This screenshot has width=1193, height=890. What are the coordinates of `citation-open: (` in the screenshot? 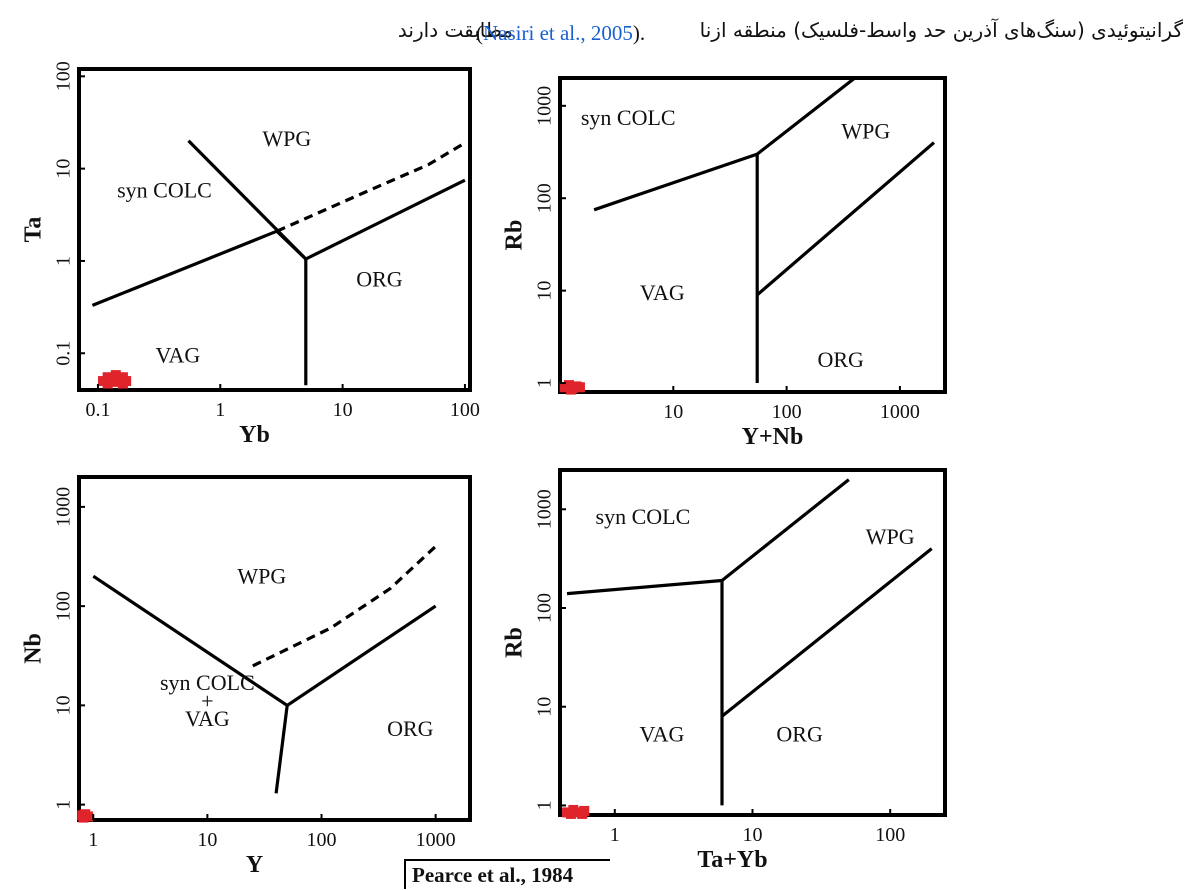 It's located at (479, 33).